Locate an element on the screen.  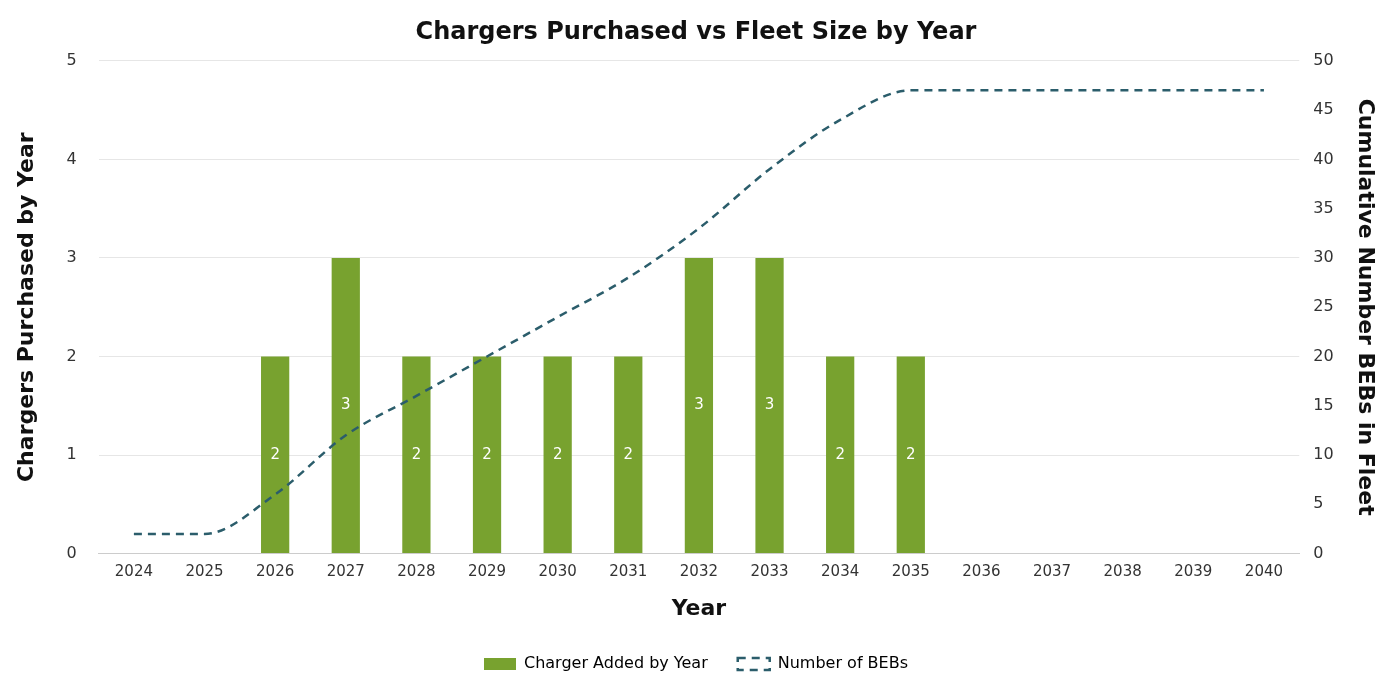
y-tick-label: 4 is located at coordinates (71, 158).